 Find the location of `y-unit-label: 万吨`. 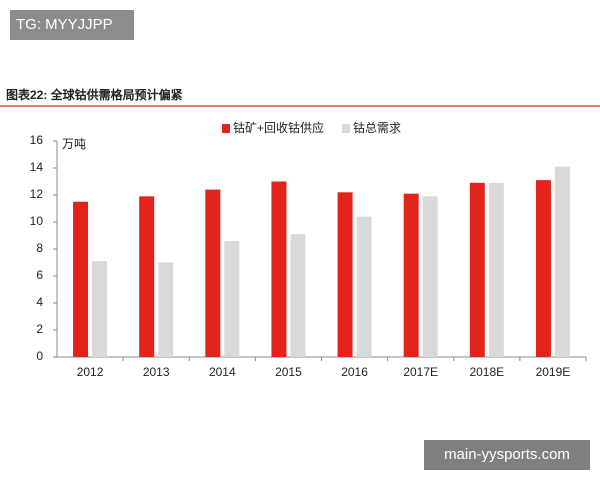

y-unit-label: 万吨 is located at coordinates (74, 144).